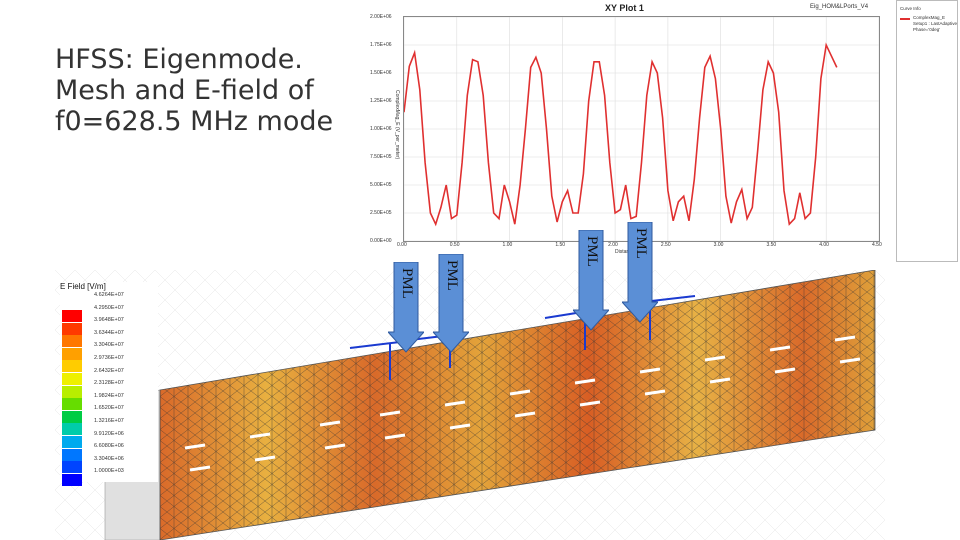  What do you see at coordinates (109, 332) in the screenshot?
I see `colorbar-value: 3.6344E+07` at bounding box center [109, 332].